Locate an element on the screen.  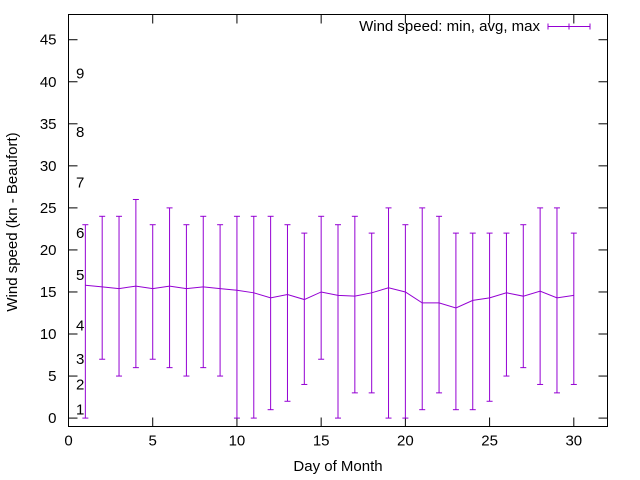
y-tick-label: 40 is located at coordinates (48, 82).